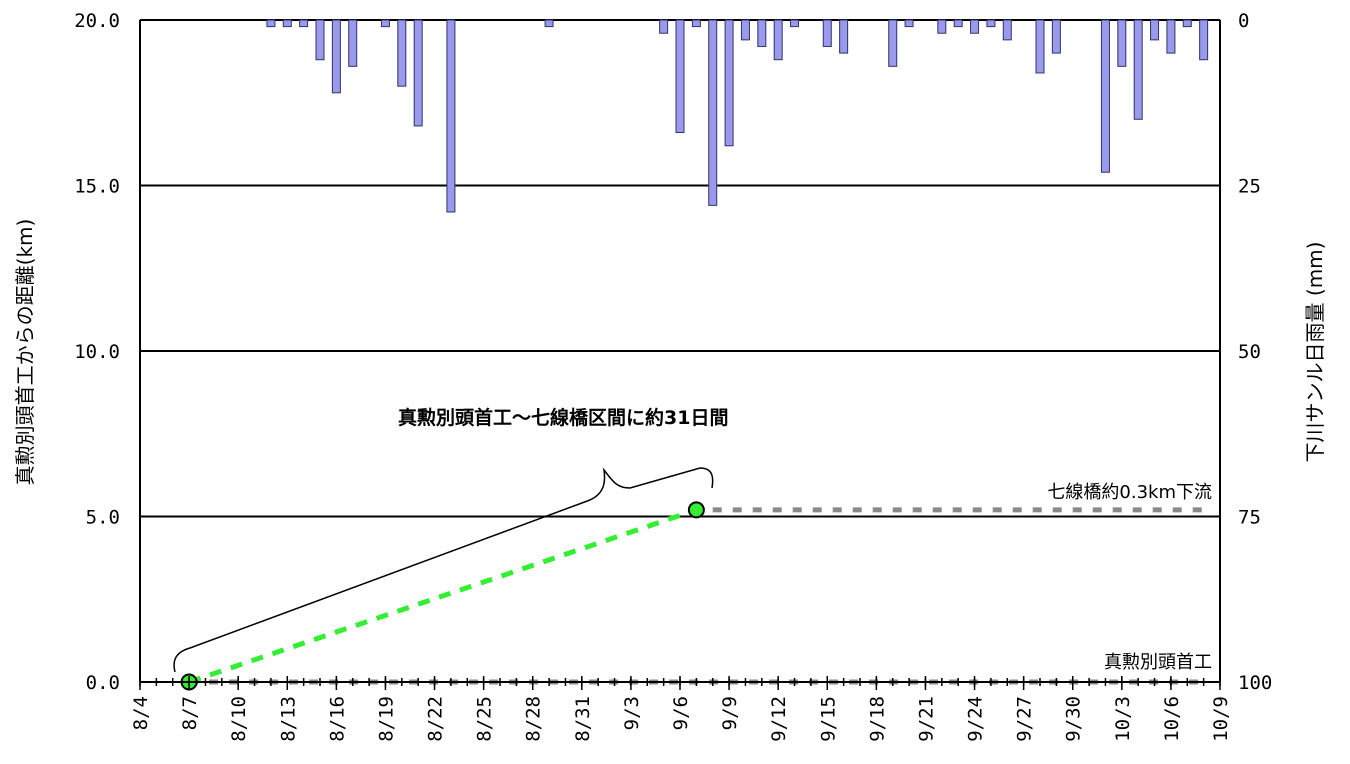 Image resolution: width=1350 pixels, height=764 pixels. Describe the element at coordinates (97, 352) in the screenshot. I see `y-left-tick-label: 10.0` at that location.